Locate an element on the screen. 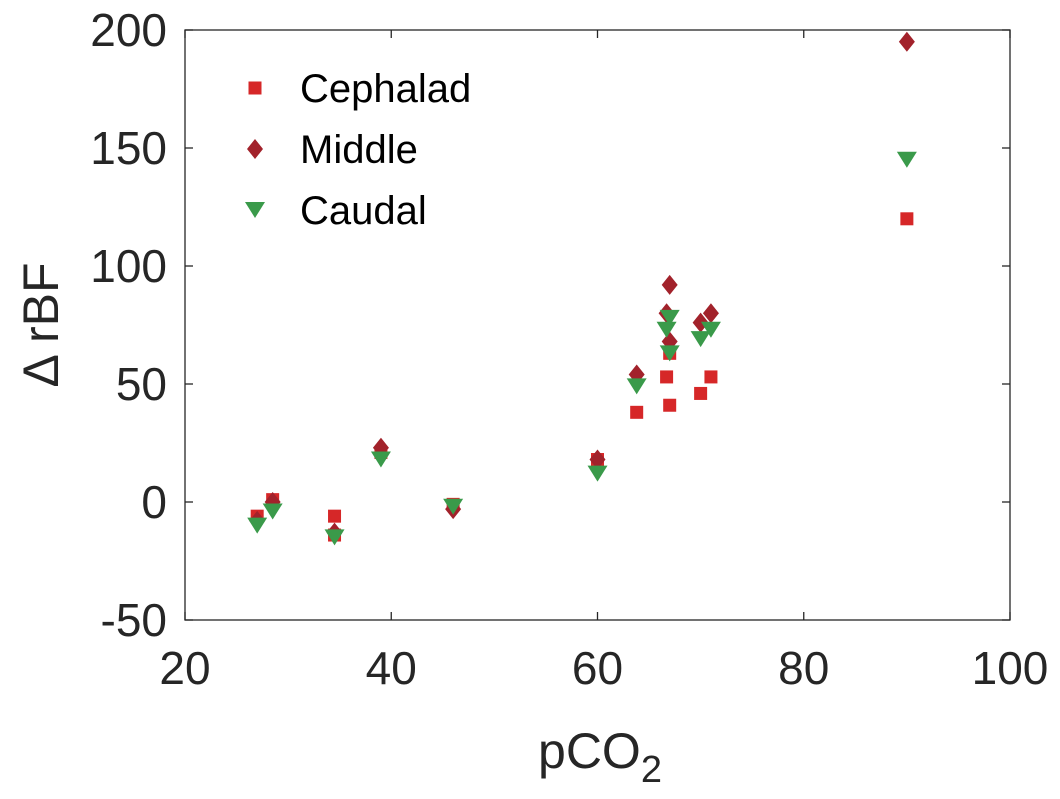 This screenshot has width=1060, height=799. legend: Cephalad Middle Caudal is located at coordinates (358, 150).